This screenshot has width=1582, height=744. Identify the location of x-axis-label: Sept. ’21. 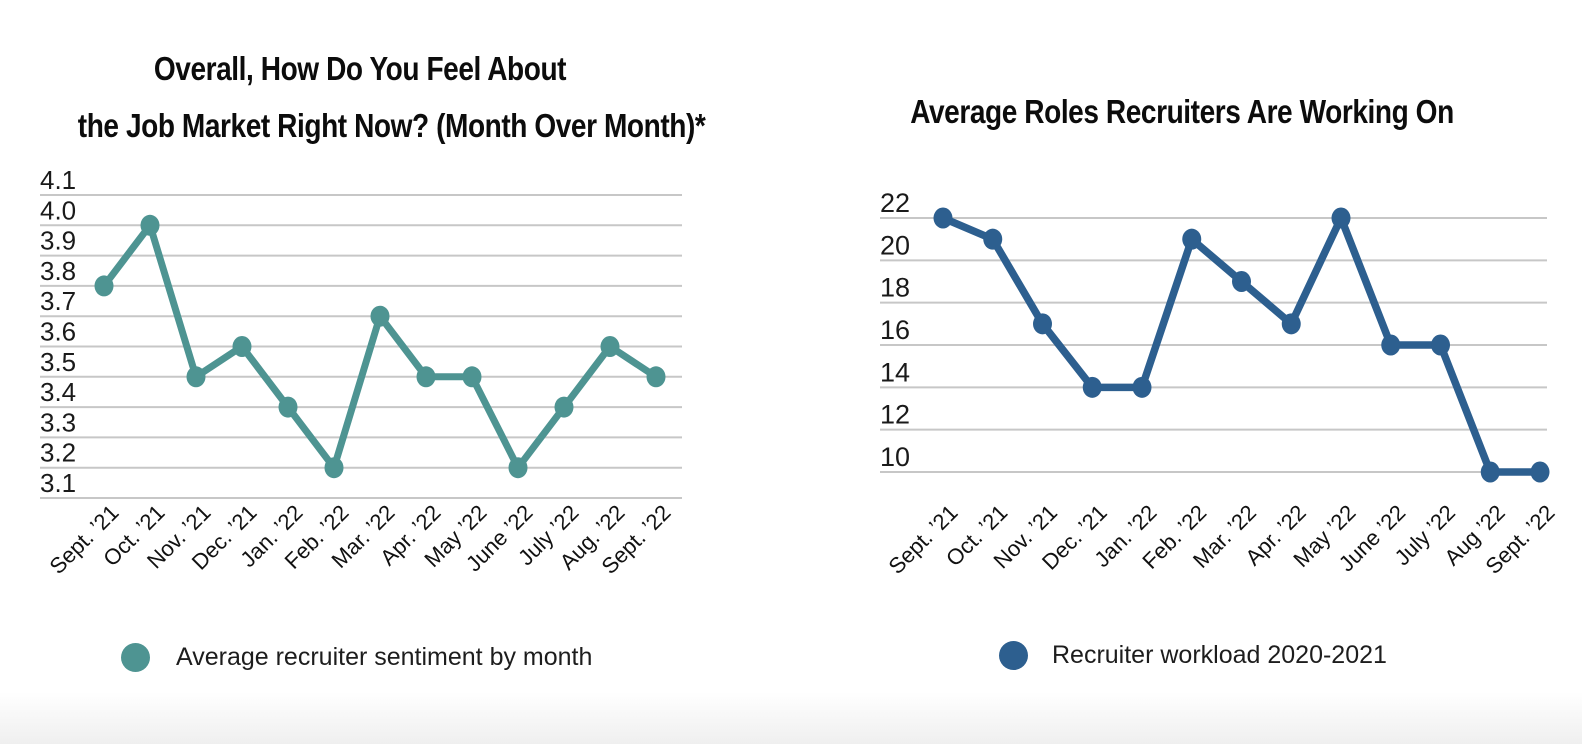
(922, 539).